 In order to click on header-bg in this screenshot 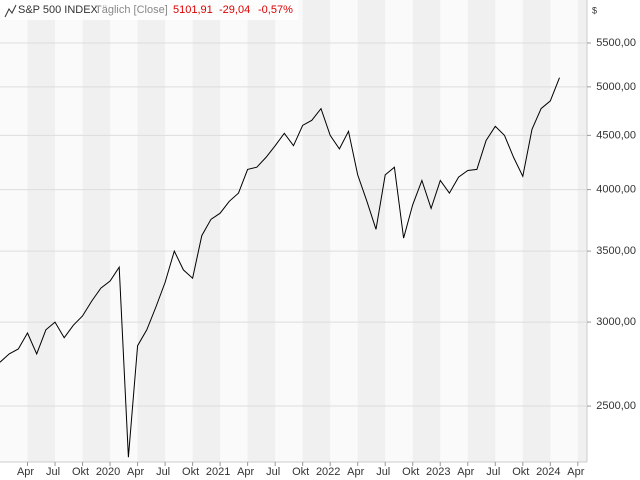, I will do `click(149, 10)`.